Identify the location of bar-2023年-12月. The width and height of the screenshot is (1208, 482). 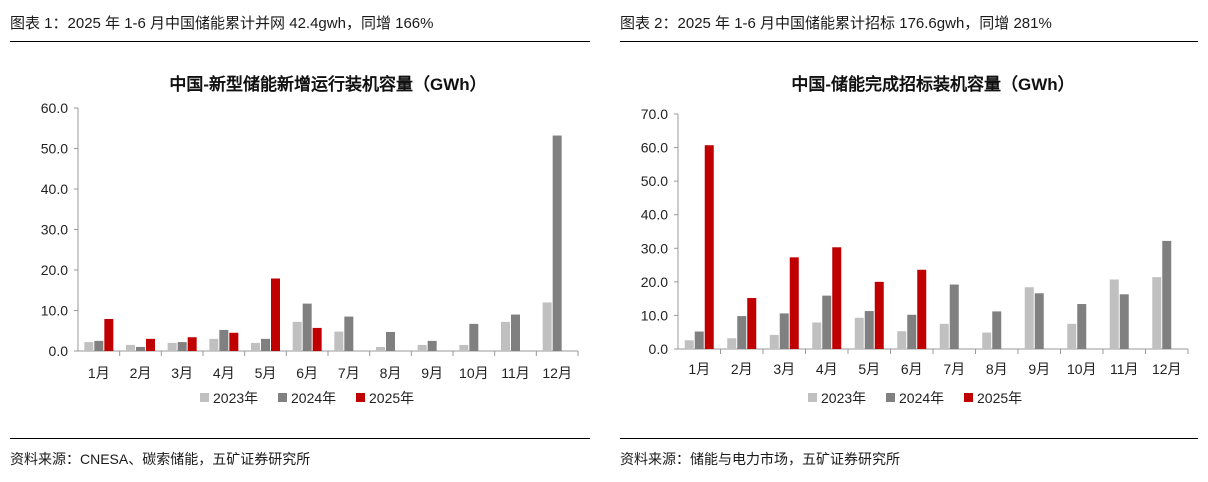
(1157, 313).